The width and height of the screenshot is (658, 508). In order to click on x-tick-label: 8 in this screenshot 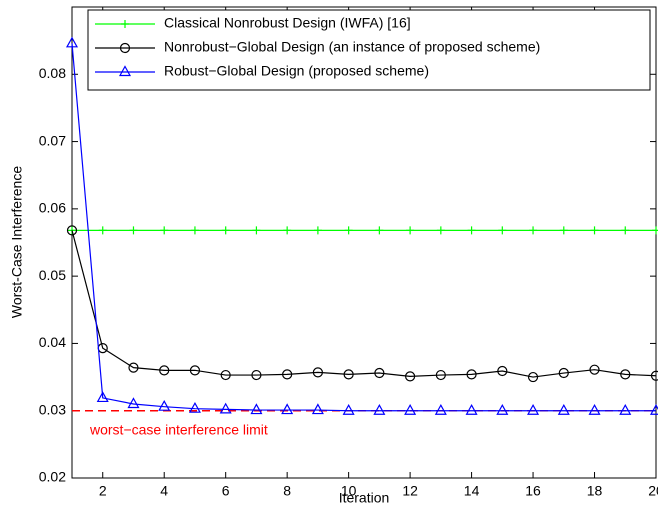, I will do `click(287, 491)`.